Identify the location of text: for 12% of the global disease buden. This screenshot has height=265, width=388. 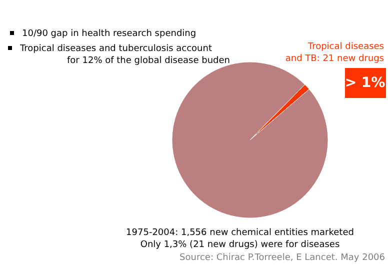
(148, 61).